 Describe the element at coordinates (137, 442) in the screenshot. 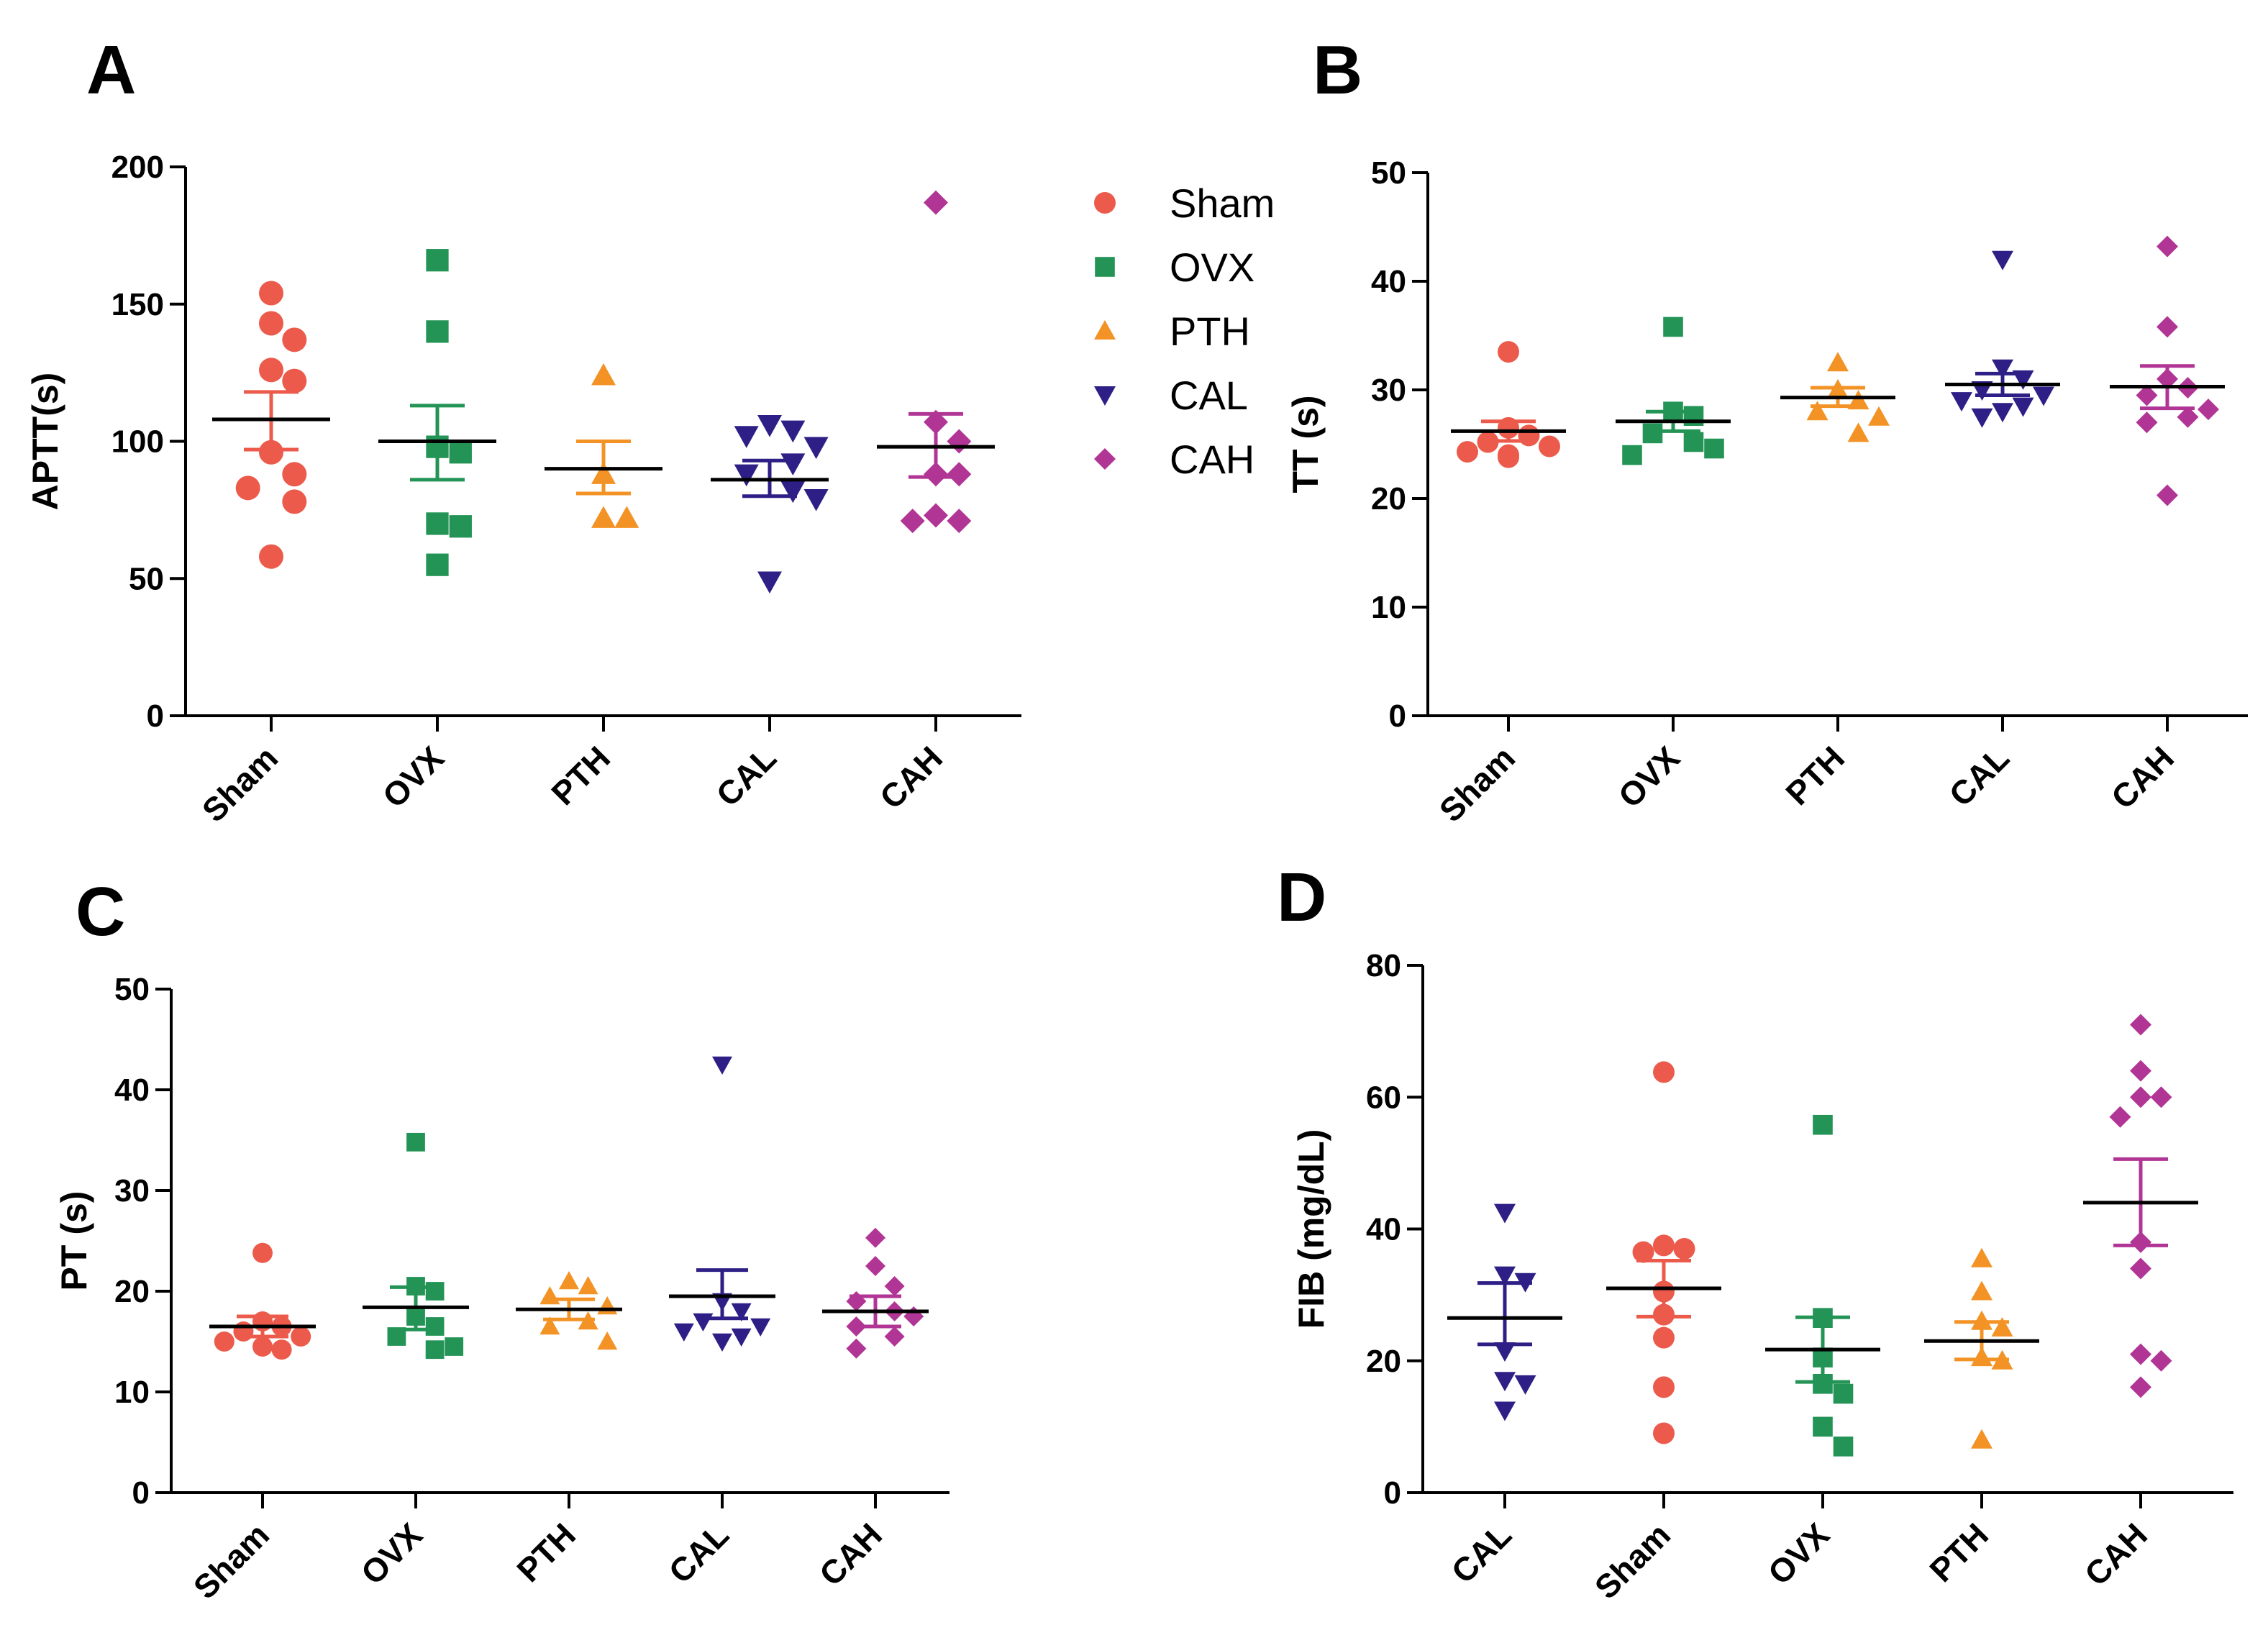

I see `y-tick-label: 100` at that location.